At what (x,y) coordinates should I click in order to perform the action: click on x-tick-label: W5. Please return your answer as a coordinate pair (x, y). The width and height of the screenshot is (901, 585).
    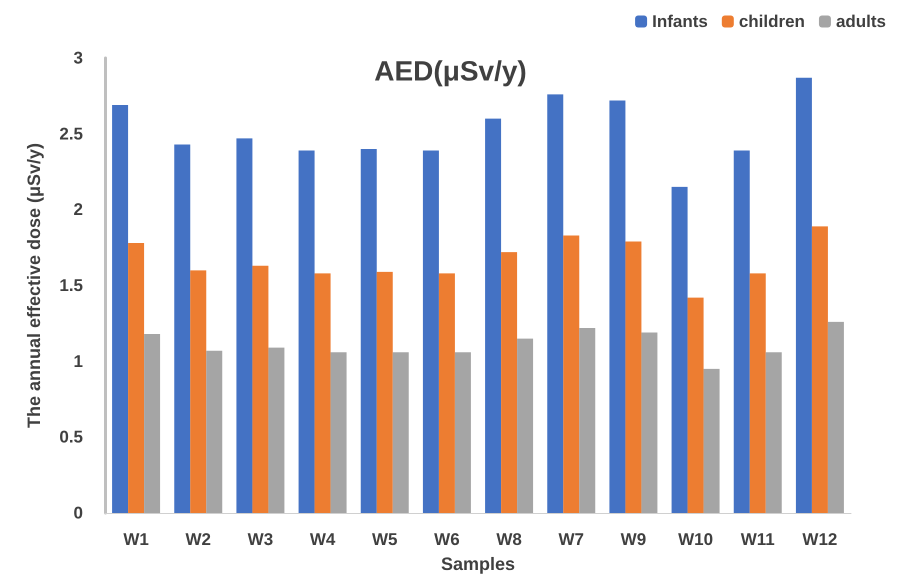
    Looking at the image, I should click on (385, 539).